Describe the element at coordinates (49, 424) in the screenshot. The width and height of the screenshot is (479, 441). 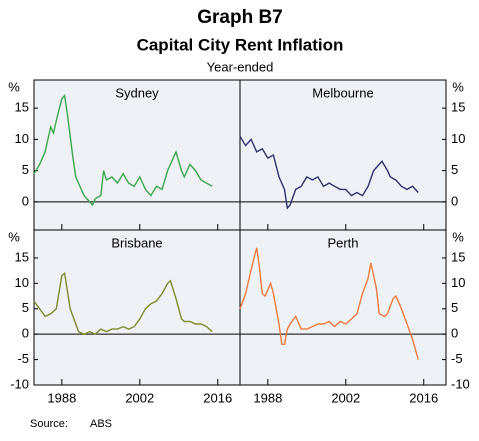
I see `source-label: Source:` at that location.